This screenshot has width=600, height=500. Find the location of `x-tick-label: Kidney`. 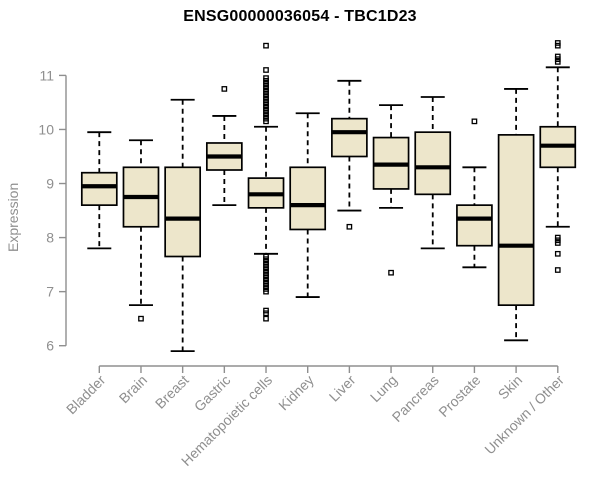

x-tick-label: Kidney is located at coordinates (296, 393).